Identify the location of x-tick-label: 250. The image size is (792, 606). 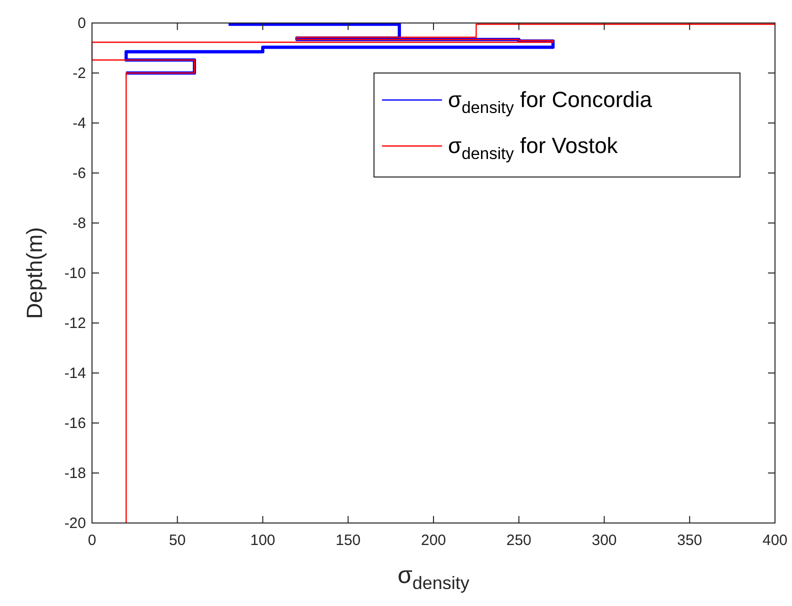
(519, 540).